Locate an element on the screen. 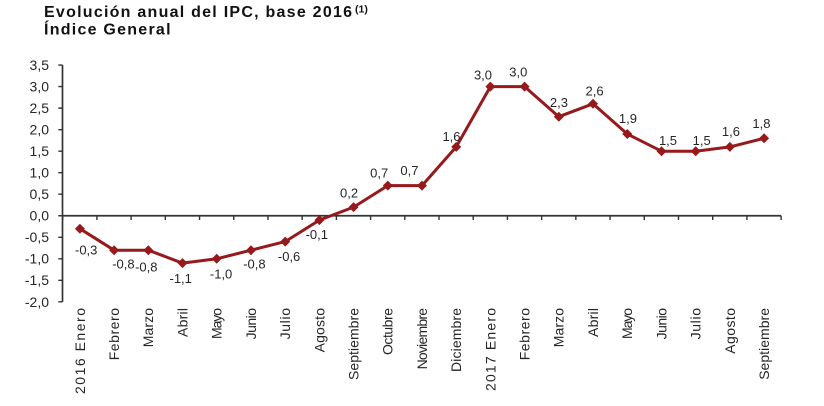  svg-text: -0,3 is located at coordinates (86, 250).